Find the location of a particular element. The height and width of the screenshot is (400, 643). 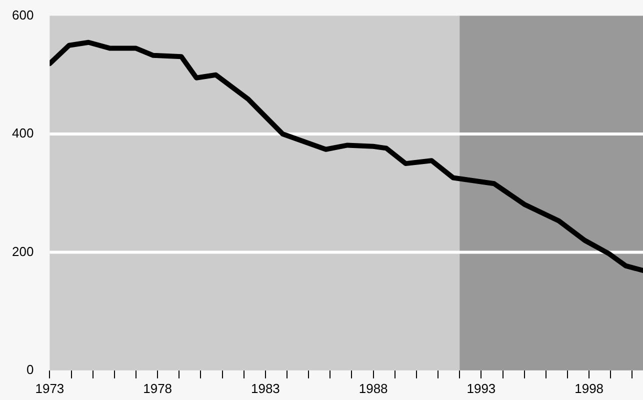

y-tick-label: 200 is located at coordinates (23, 251).